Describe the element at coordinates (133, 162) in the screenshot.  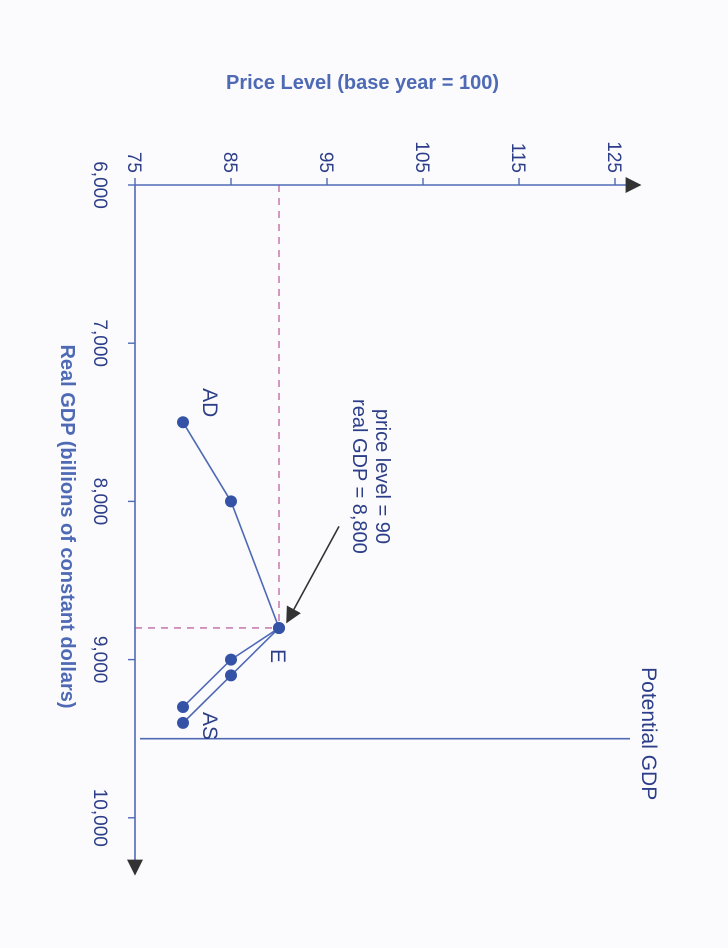
I see `y-tick-label-0: 75` at that location.